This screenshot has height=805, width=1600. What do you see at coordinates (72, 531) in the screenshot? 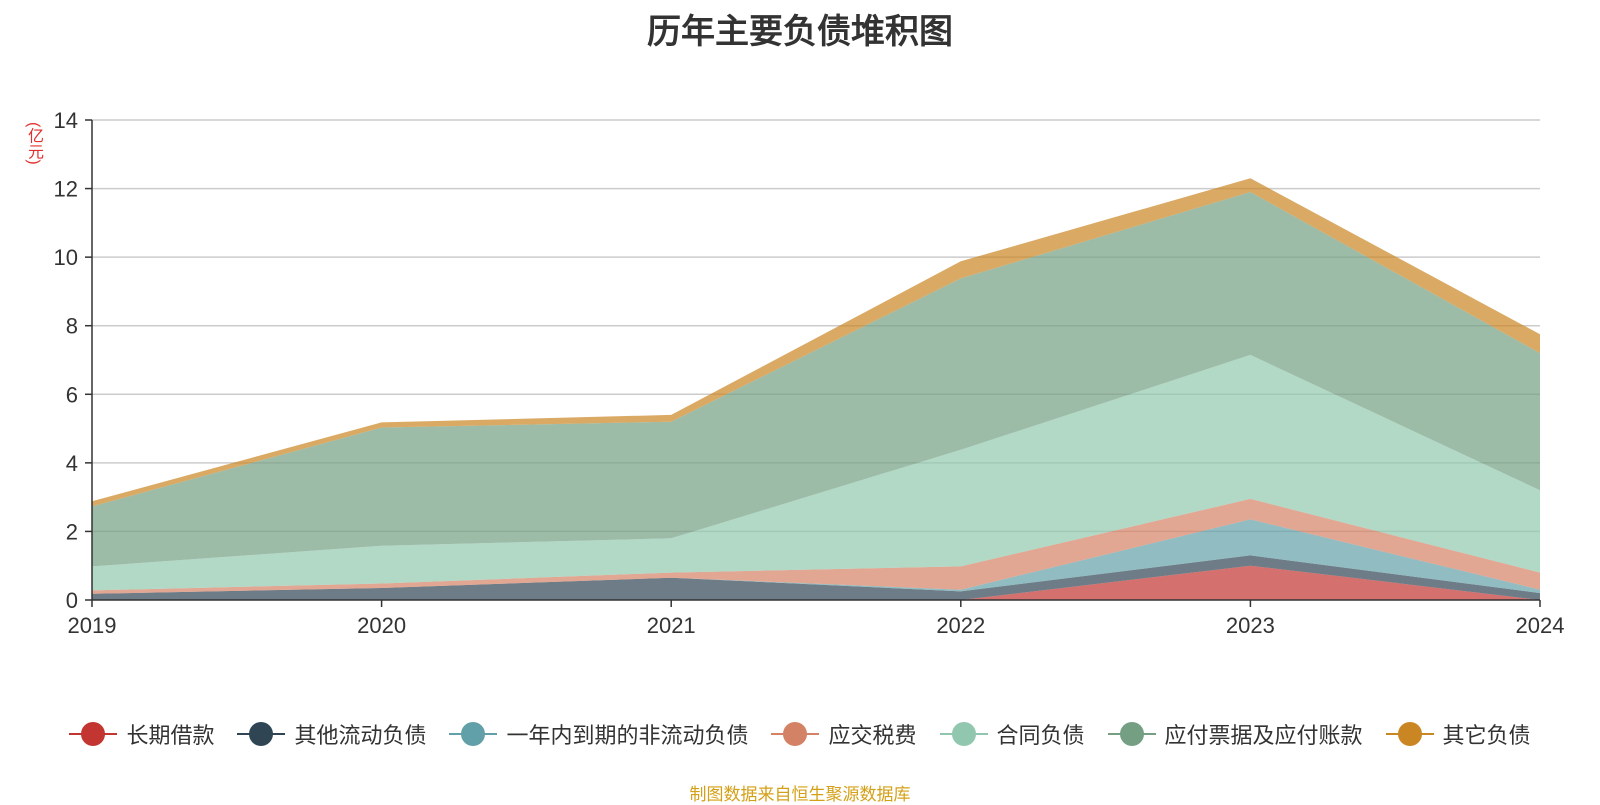
I see `y-tick-label: 2` at bounding box center [72, 531].